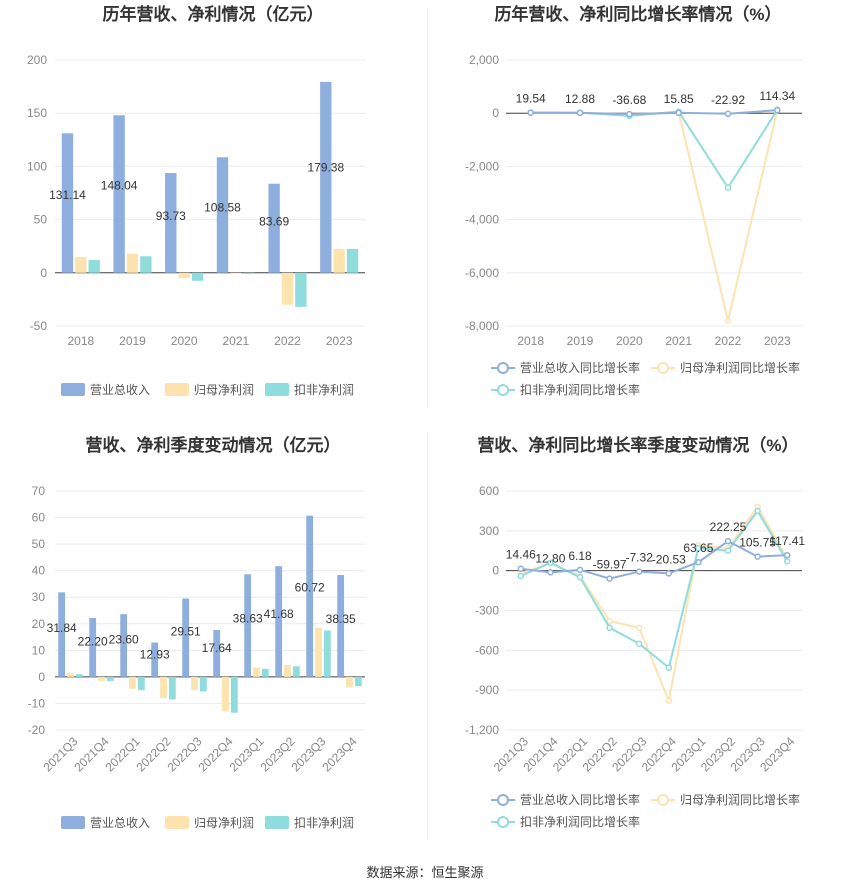 This screenshot has height=891, width=850. What do you see at coordinates (610, 565) in the screenshot?
I see `data-label: -59.97` at bounding box center [610, 565].